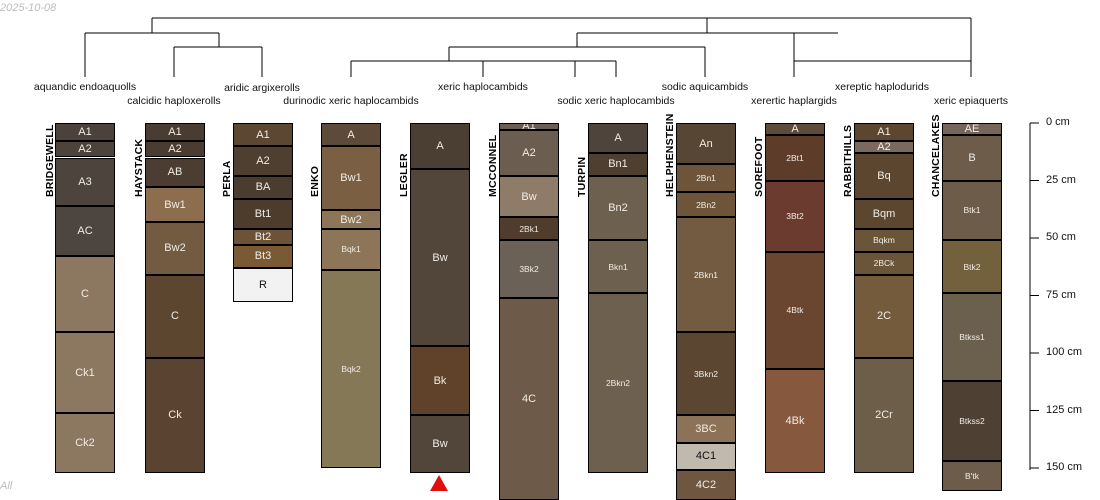 This screenshot has width=1100, height=500. What do you see at coordinates (174, 101) in the screenshot?
I see `taxon-label: calcidic haploxerolls` at bounding box center [174, 101].